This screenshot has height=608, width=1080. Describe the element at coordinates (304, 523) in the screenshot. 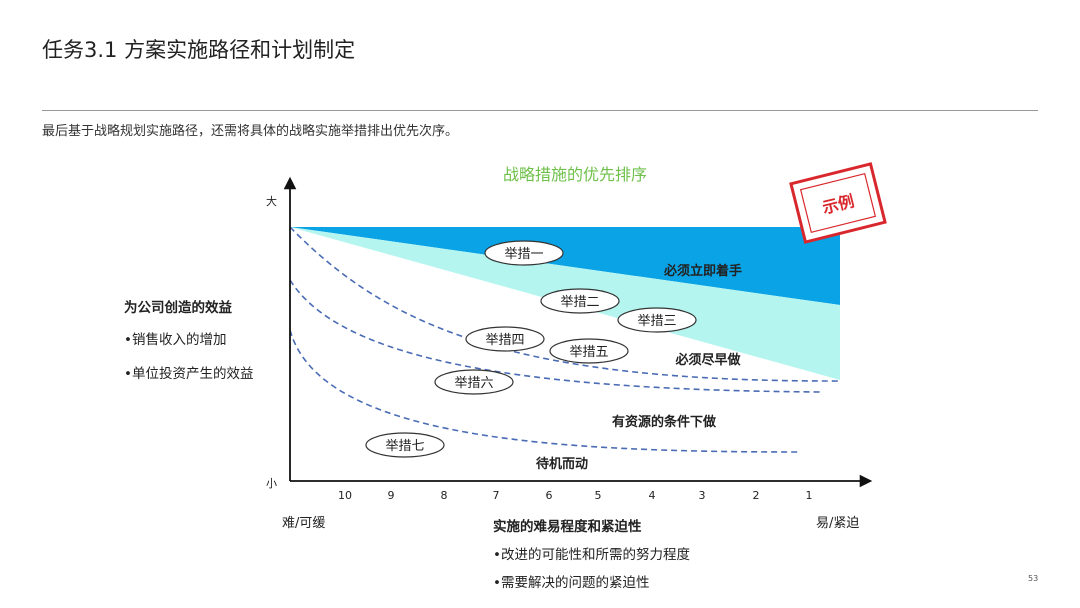

I see `x-axis-left-end: 难/可缓` at that location.